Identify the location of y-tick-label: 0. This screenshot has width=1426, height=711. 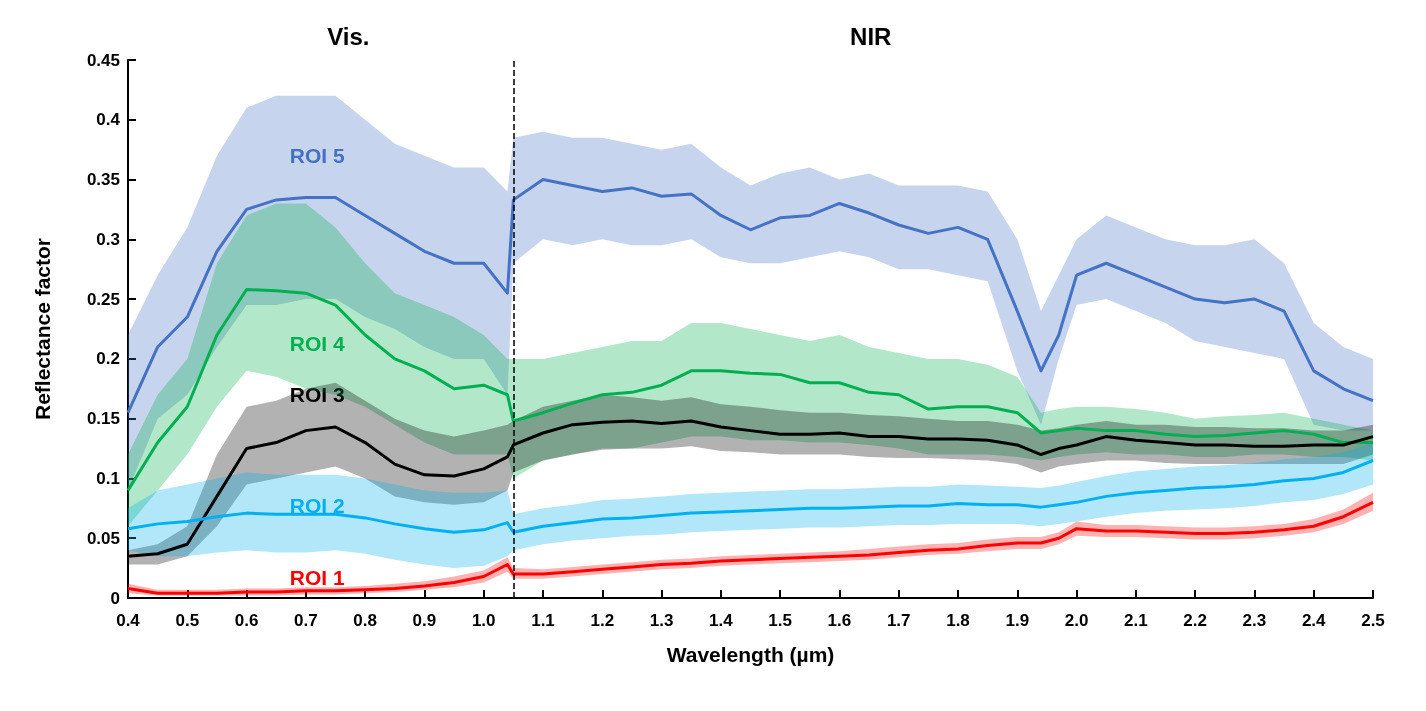
(115, 598).